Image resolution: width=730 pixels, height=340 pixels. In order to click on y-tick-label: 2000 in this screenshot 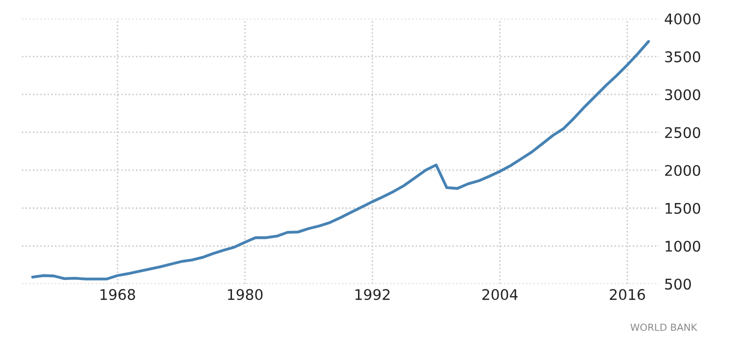, I will do `click(682, 170)`.